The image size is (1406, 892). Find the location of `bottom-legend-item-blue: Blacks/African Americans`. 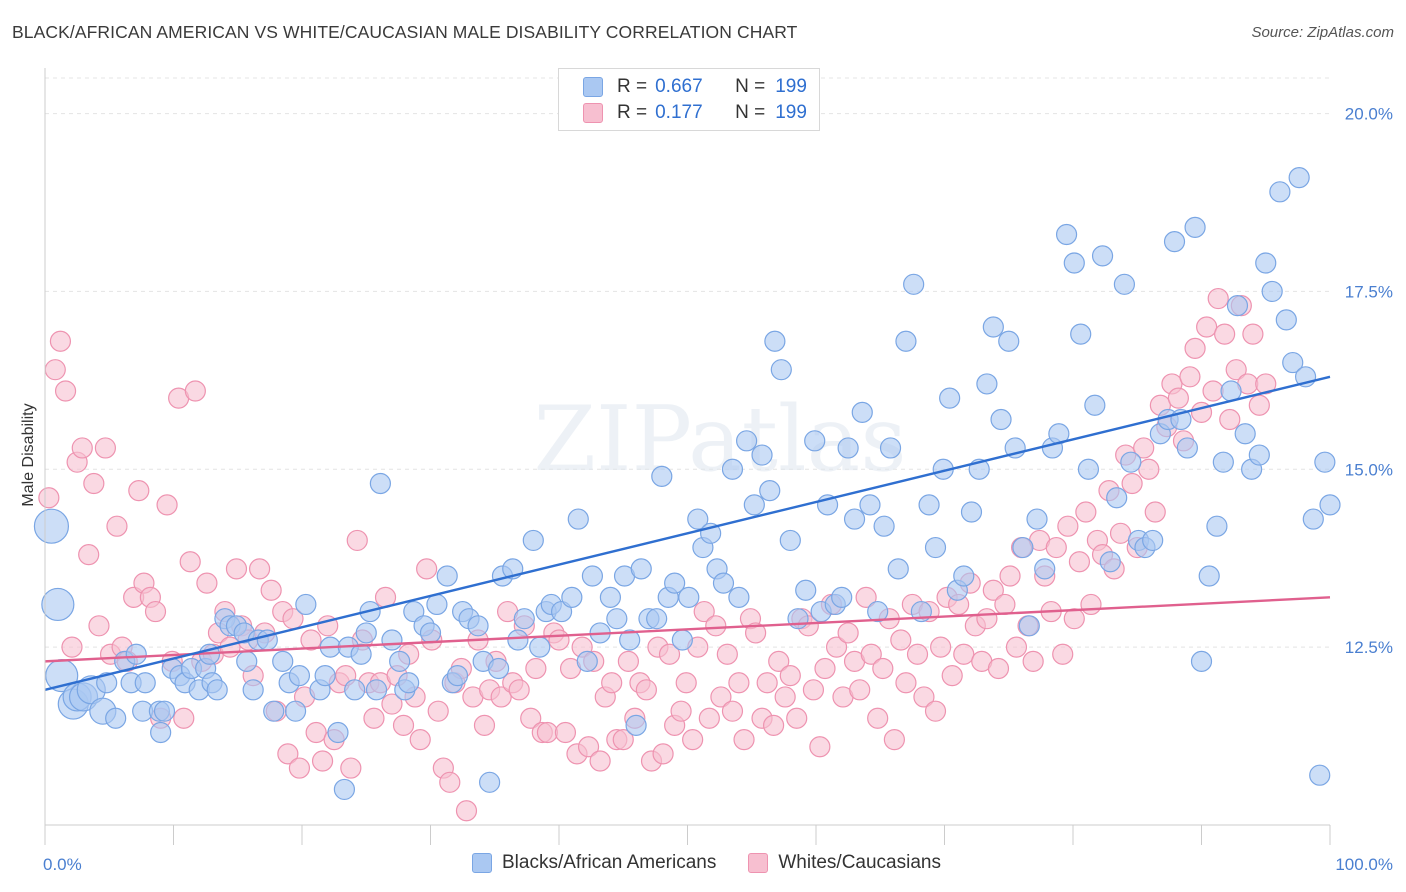

bottom-legend-item-blue: Blacks/African Americans is located at coordinates (594, 863).